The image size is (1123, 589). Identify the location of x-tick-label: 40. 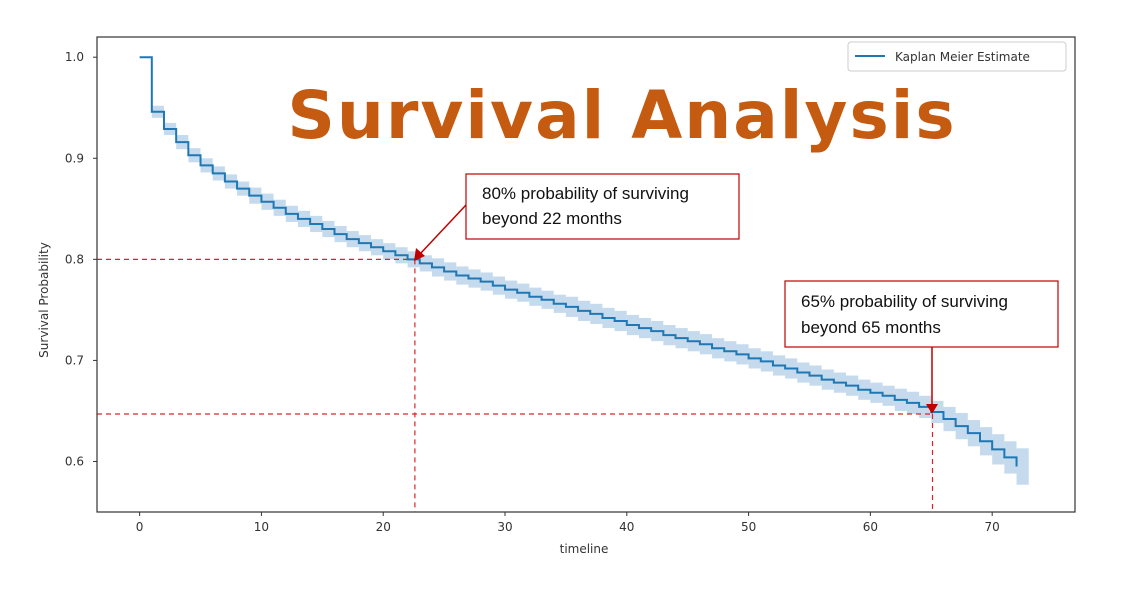
(626, 527).